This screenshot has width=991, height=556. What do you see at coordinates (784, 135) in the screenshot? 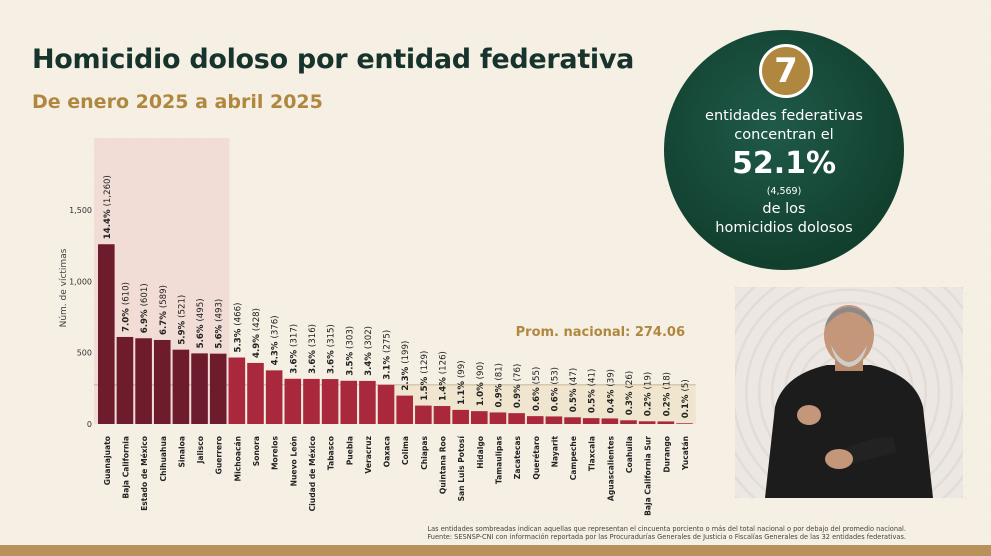
I see `summary-line-2: concentran el` at bounding box center [784, 135].